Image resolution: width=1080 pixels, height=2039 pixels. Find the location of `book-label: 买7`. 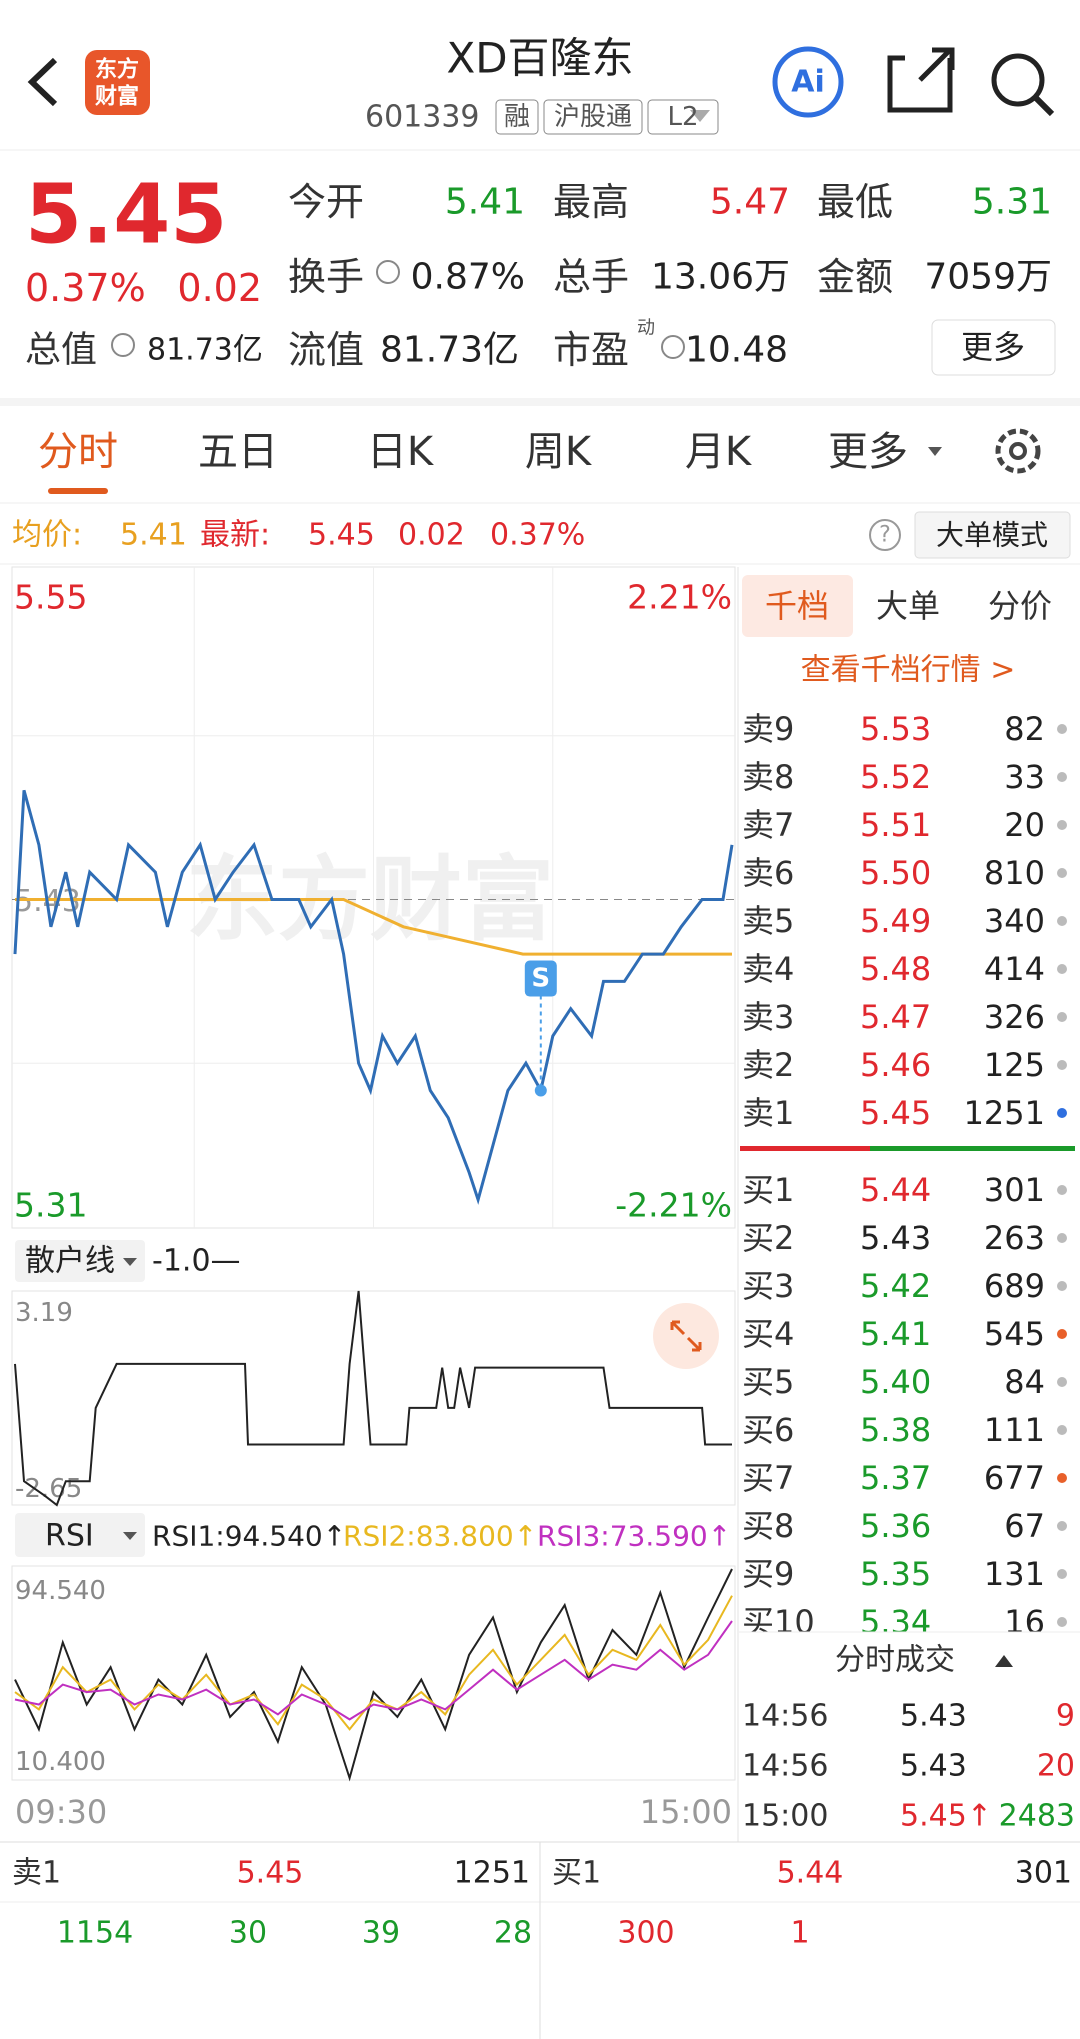

book-label: 买7 is located at coordinates (768, 1478).